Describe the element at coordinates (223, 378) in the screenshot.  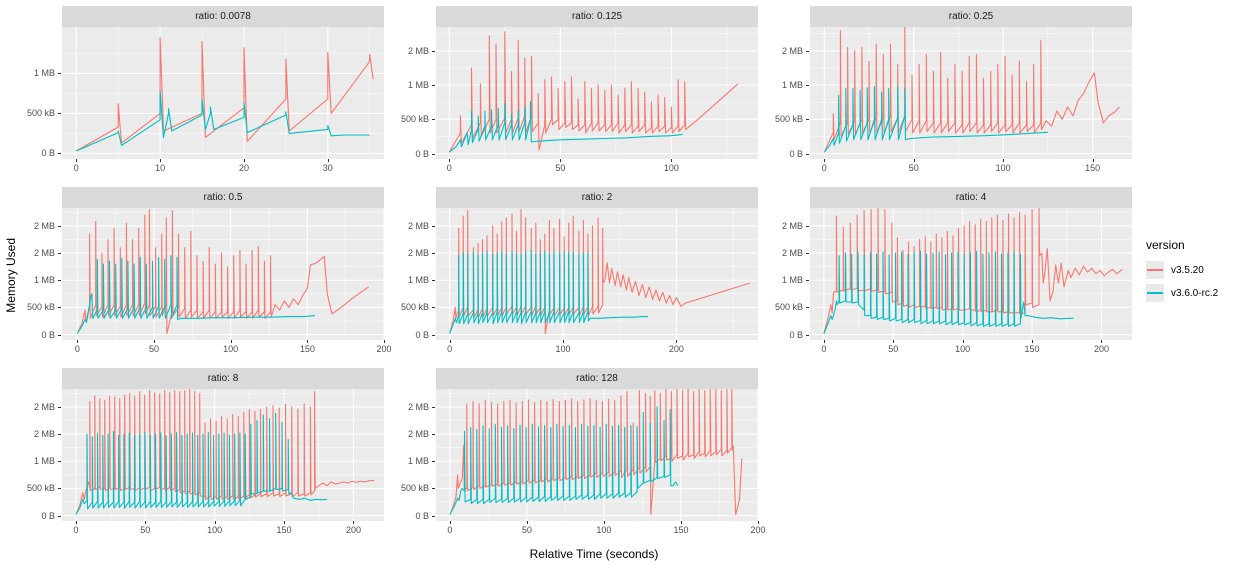
I see `facet-strip-label: ratio: 8` at that location.